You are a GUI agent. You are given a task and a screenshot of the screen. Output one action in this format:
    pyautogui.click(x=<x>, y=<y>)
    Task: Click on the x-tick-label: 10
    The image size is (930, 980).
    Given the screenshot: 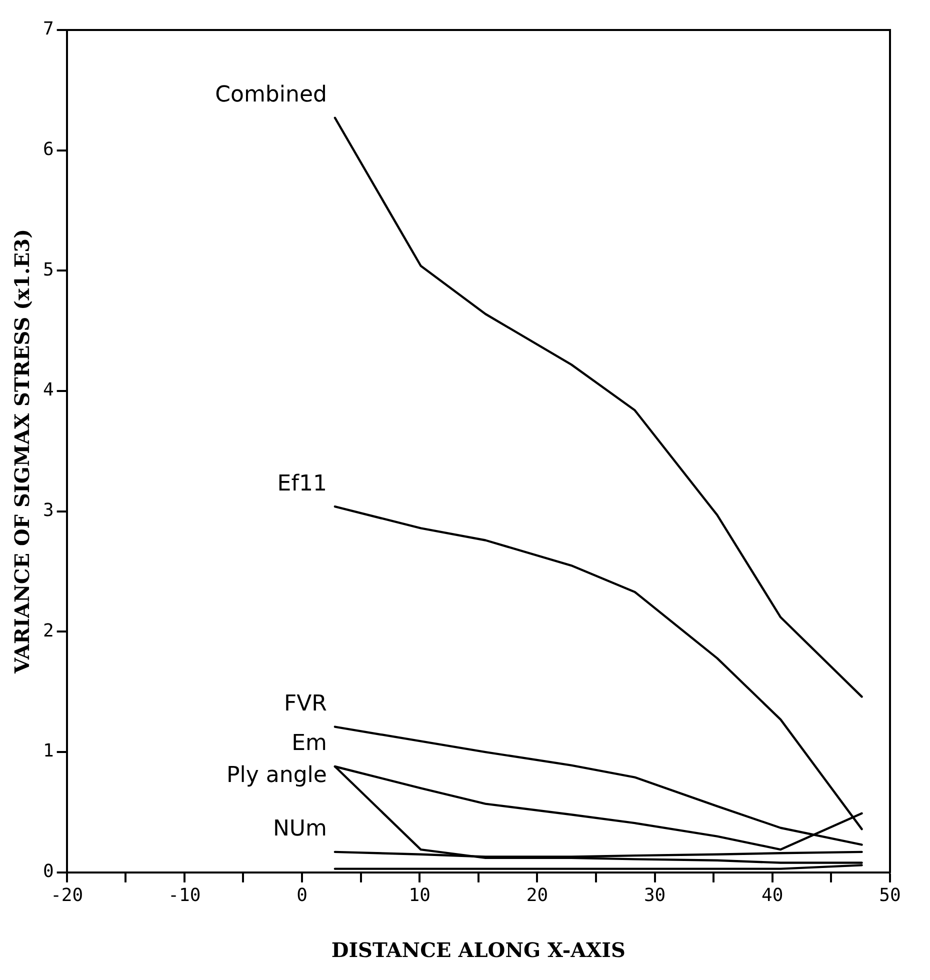 What is the action you would take?
    pyautogui.click(x=419, y=895)
    